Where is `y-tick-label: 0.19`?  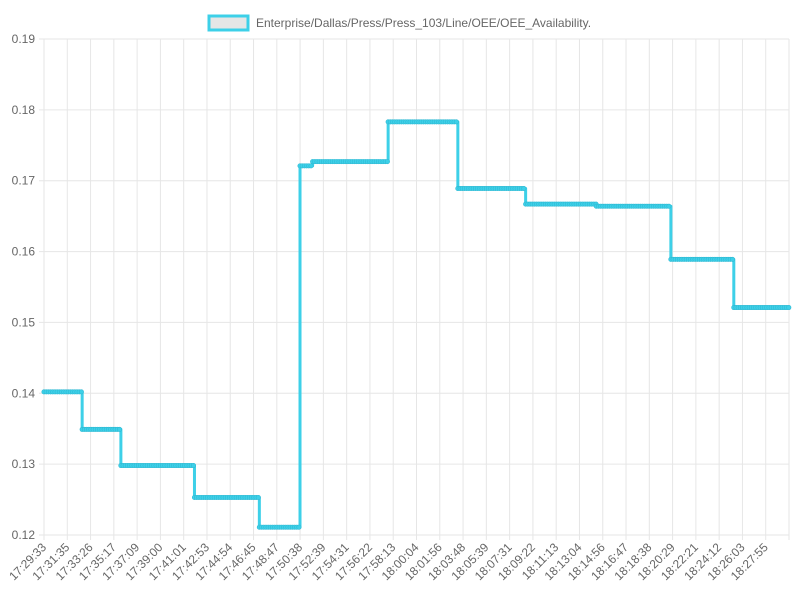 y-tick-label: 0.19 is located at coordinates (24, 39).